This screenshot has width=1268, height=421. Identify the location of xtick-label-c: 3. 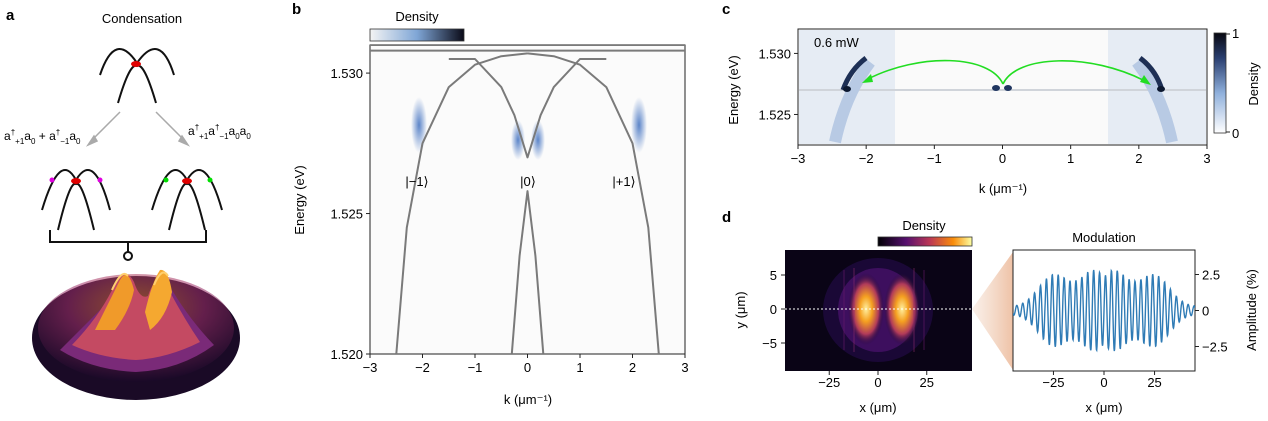
(1206, 158).